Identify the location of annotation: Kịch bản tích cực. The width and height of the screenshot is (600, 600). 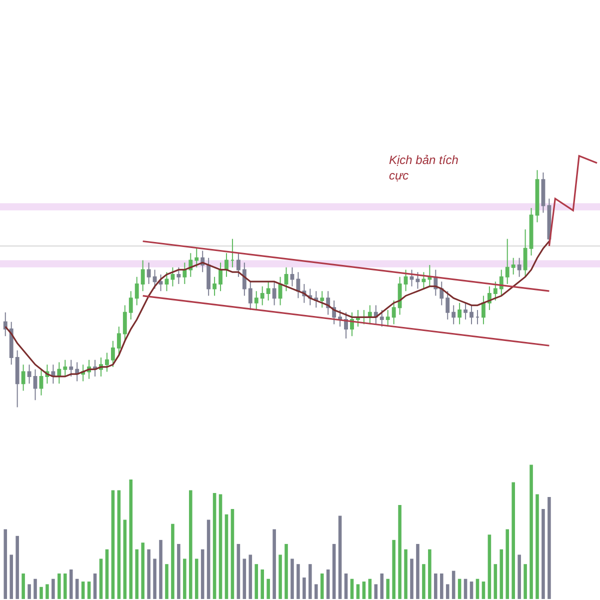
(424, 168).